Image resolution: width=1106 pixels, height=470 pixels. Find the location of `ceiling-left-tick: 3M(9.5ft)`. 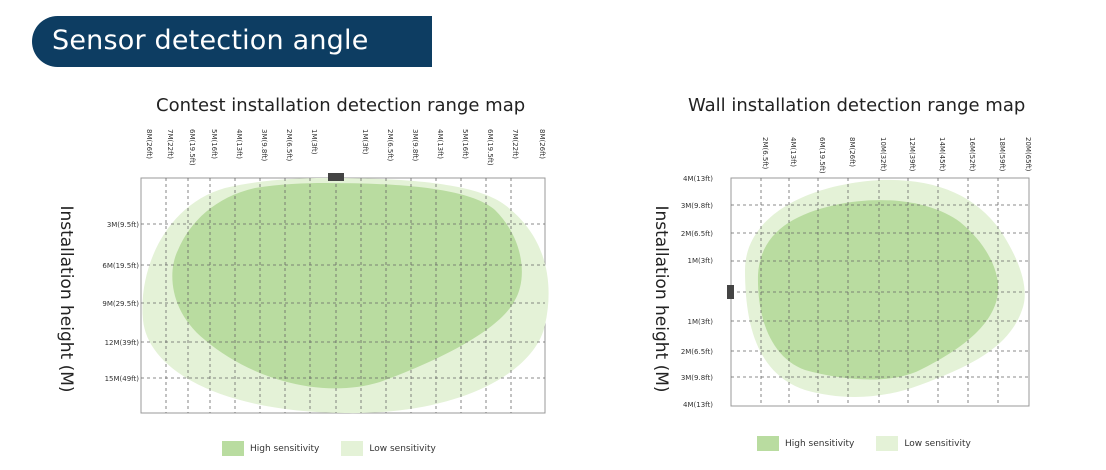

ceiling-left-tick: 3M(9.5ft) is located at coordinates (123, 225).